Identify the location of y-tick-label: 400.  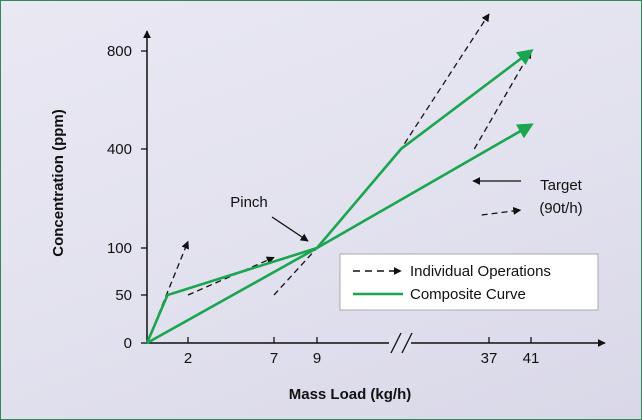
(119, 149).